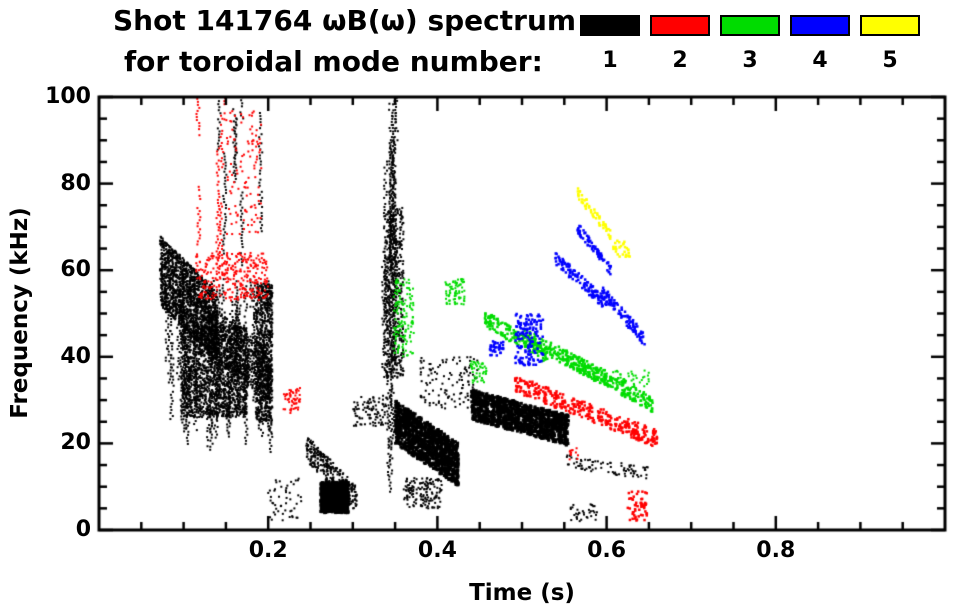 Image resolution: width=963 pixels, height=615 pixels. Describe the element at coordinates (890, 44) in the screenshot. I see `legend-entry: 5` at that location.